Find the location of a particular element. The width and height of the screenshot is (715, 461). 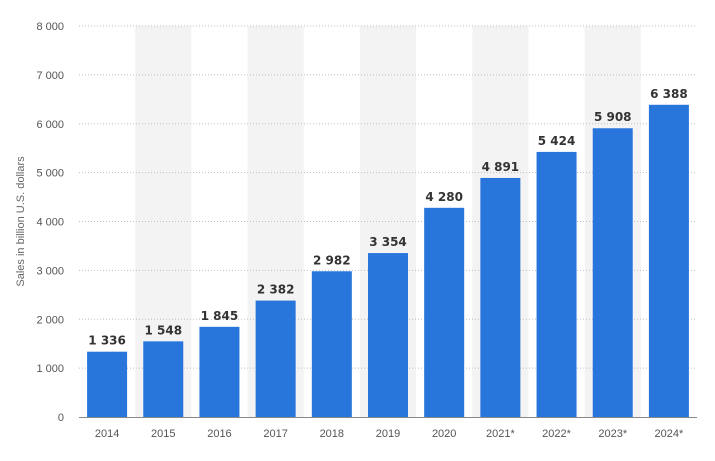

data-label: 3 354 is located at coordinates (388, 242).